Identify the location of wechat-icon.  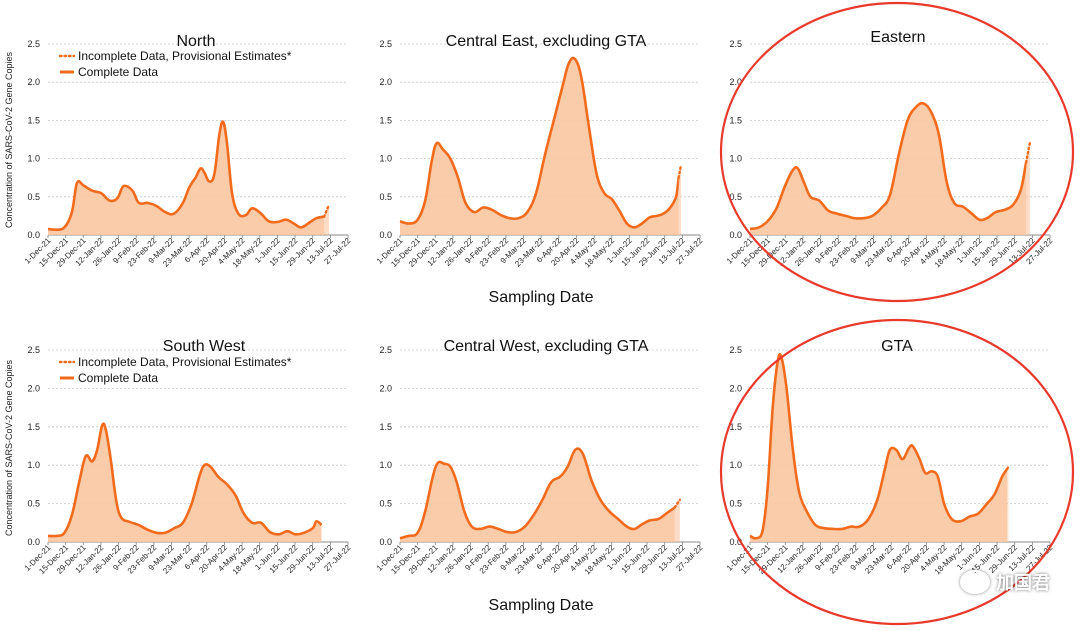
(975, 582).